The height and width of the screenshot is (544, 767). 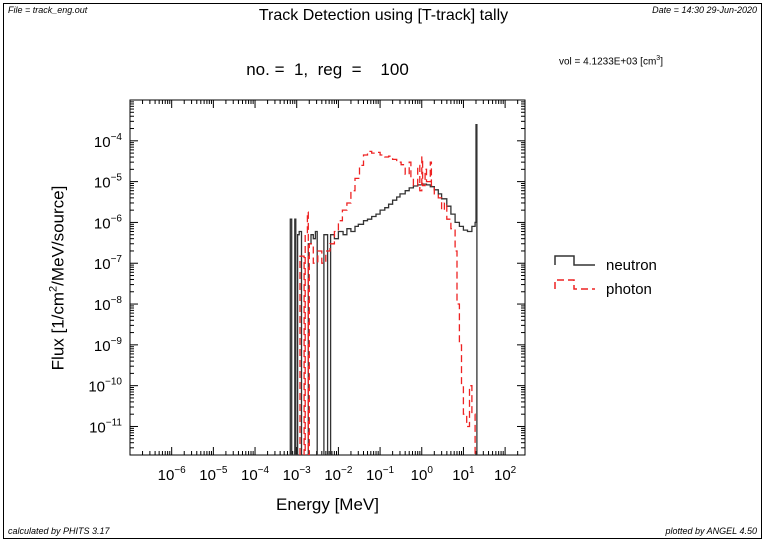 What do you see at coordinates (631, 265) in the screenshot?
I see `legend-neutron-label: neutron` at bounding box center [631, 265].